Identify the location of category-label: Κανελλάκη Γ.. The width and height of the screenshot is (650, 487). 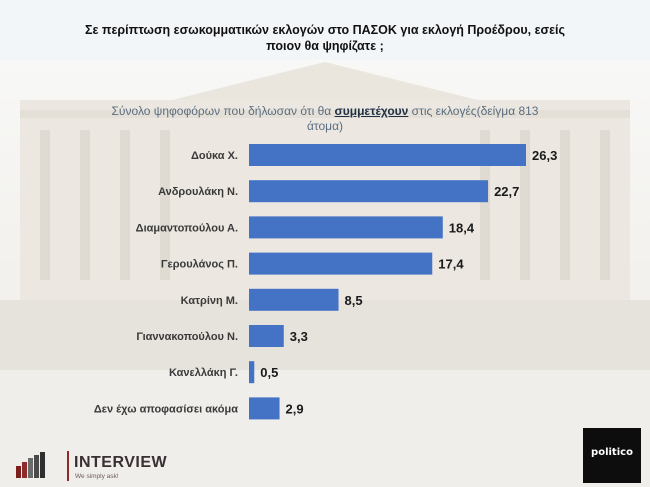
(203, 373).